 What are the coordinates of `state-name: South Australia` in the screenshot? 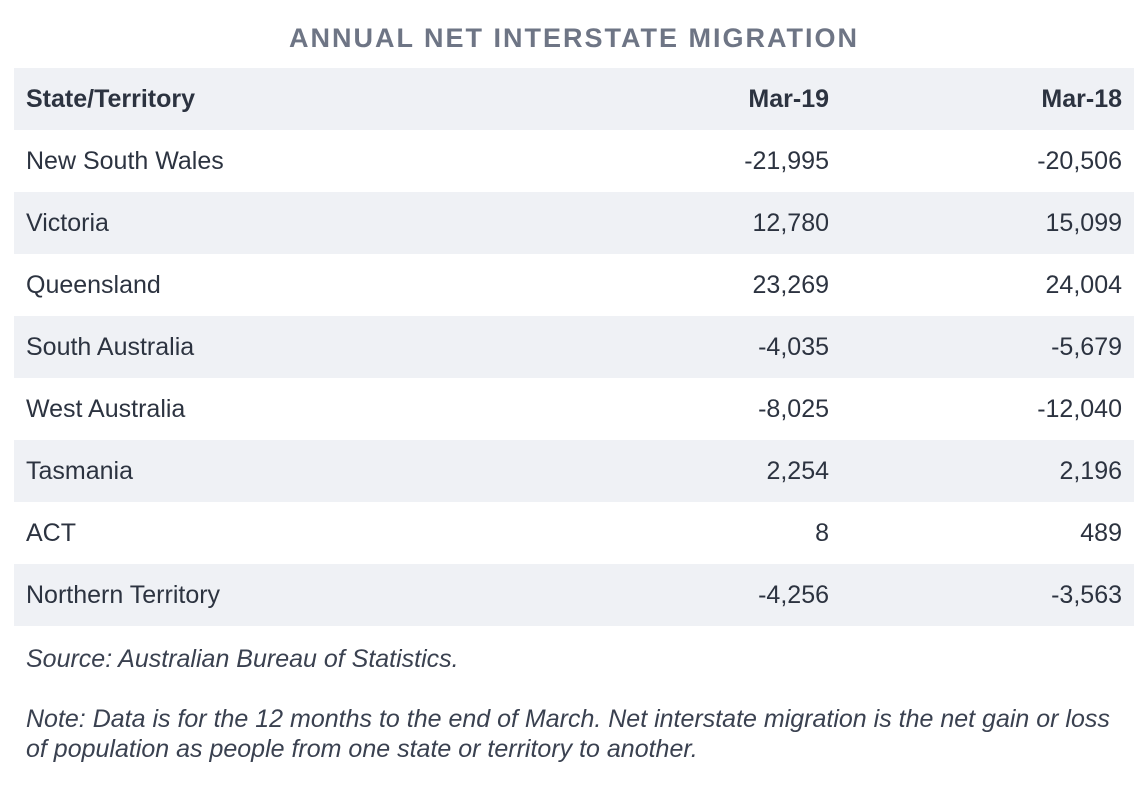 It's located at (110, 346).